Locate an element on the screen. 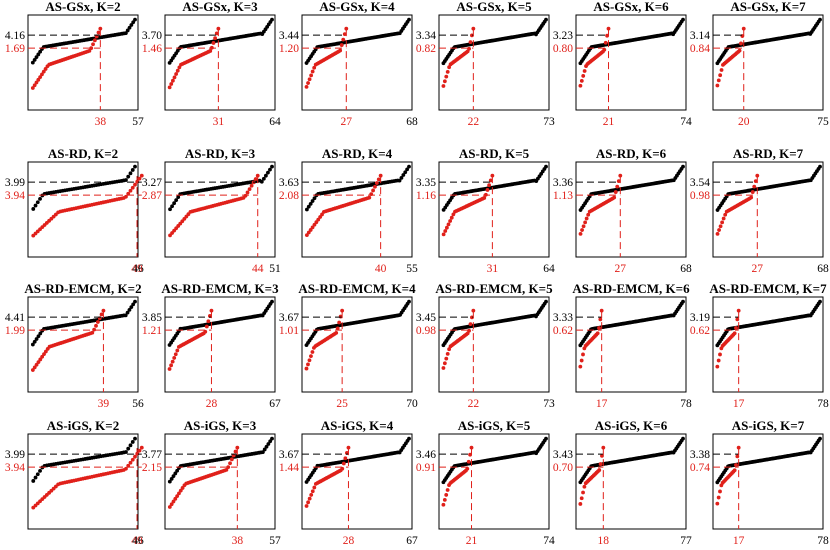 The height and width of the screenshot is (550, 830). subplot: AS-iGS, K=7 3.380.74 17 78 is located at coordinates (759, 482).